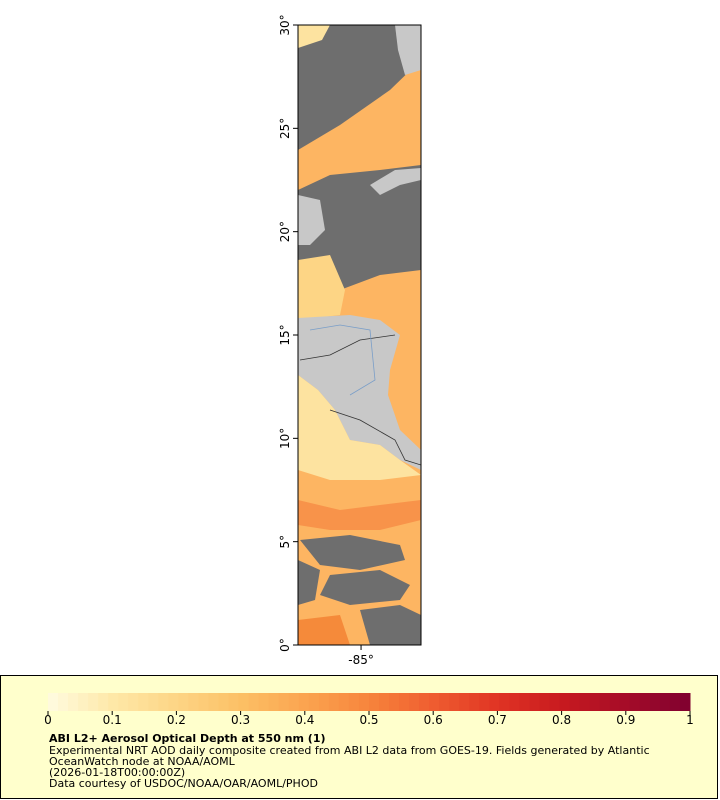 This screenshot has height=800, width=720. Describe the element at coordinates (176, 719) in the screenshot. I see `colorbar-tick-label: 0.2` at that location.